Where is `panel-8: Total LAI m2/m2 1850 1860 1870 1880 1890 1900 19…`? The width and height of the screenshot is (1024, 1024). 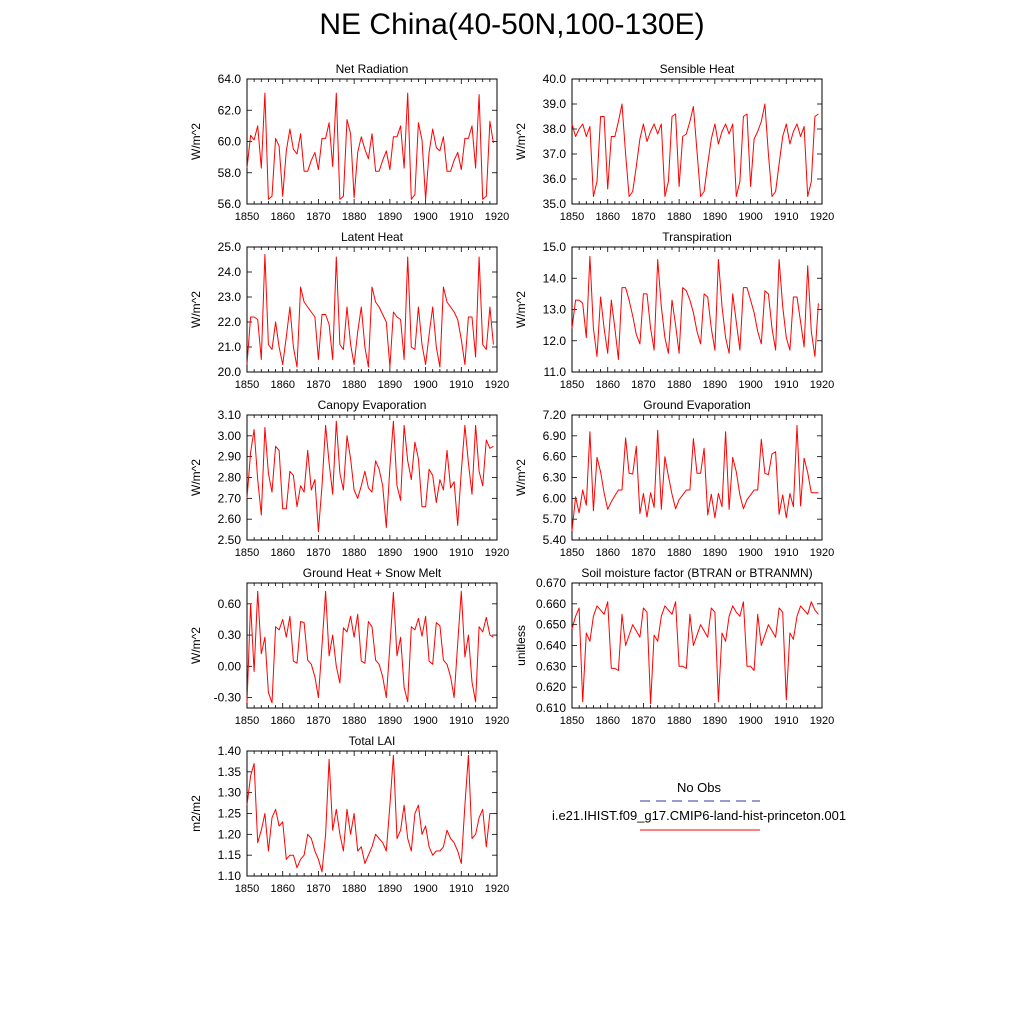
panel-8: Total LAI m2/m2 1850 1860 1870 1880 1890 1900 19… is located at coordinates (349, 814).